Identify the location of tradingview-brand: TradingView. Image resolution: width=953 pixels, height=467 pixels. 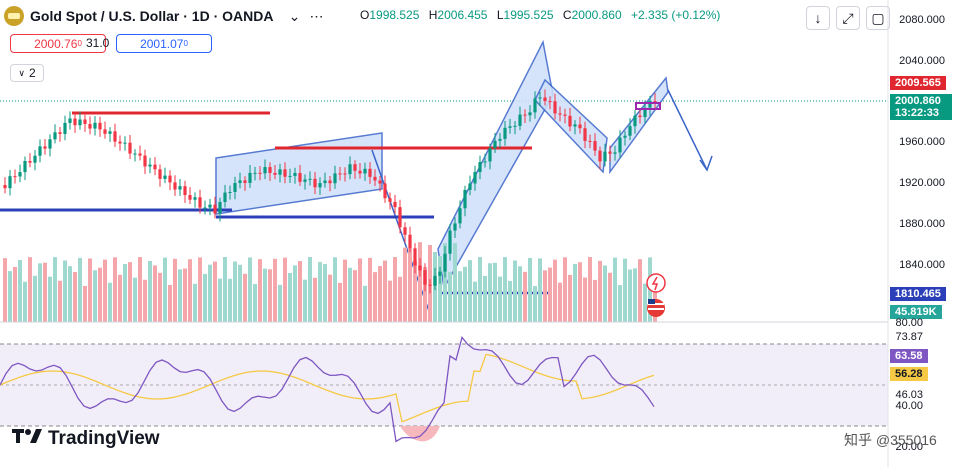
(86, 439).